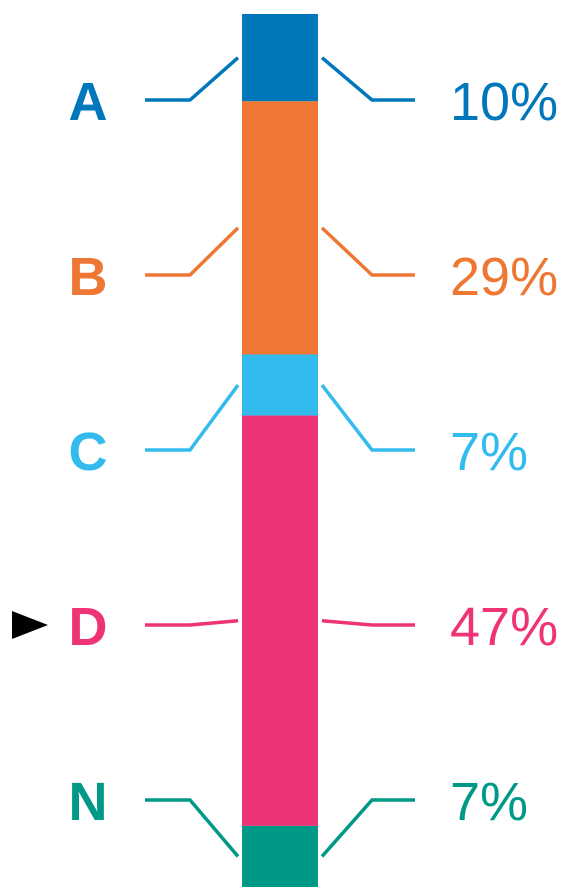  I want to click on category-label: A, so click(88, 102).